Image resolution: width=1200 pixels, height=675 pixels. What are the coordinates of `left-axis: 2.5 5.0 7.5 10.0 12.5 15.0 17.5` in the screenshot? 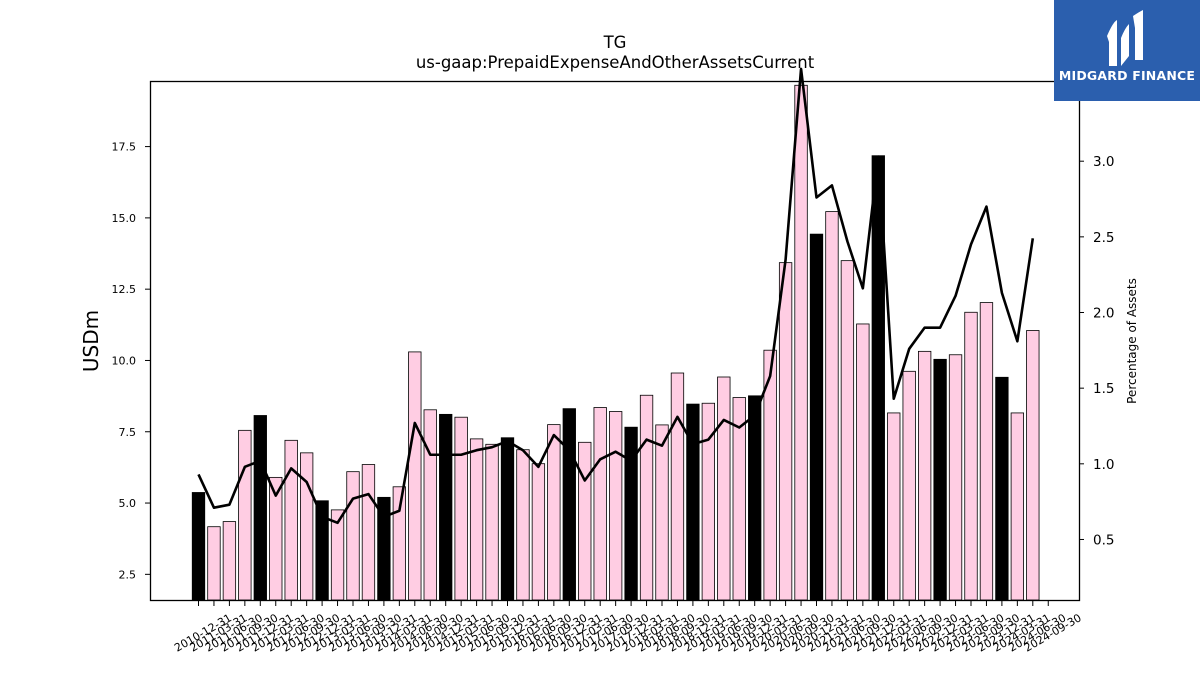 It's located at (131, 361).